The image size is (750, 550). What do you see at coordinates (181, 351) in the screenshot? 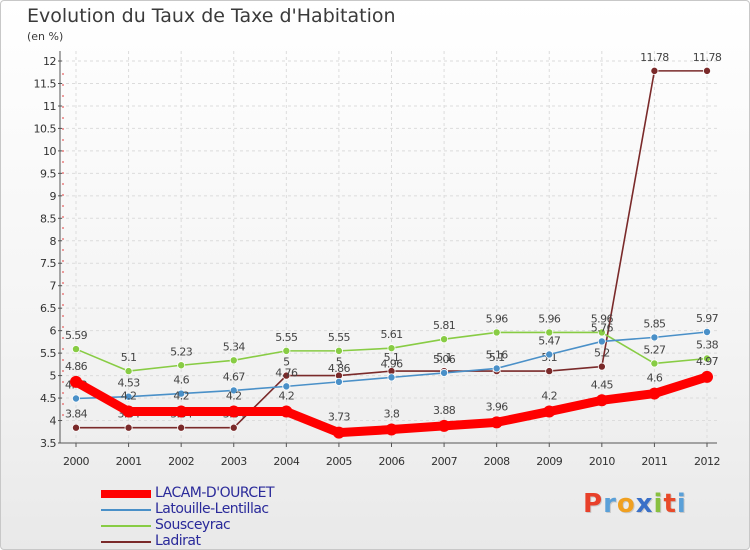
I see `data-label: 5.23` at bounding box center [181, 351].